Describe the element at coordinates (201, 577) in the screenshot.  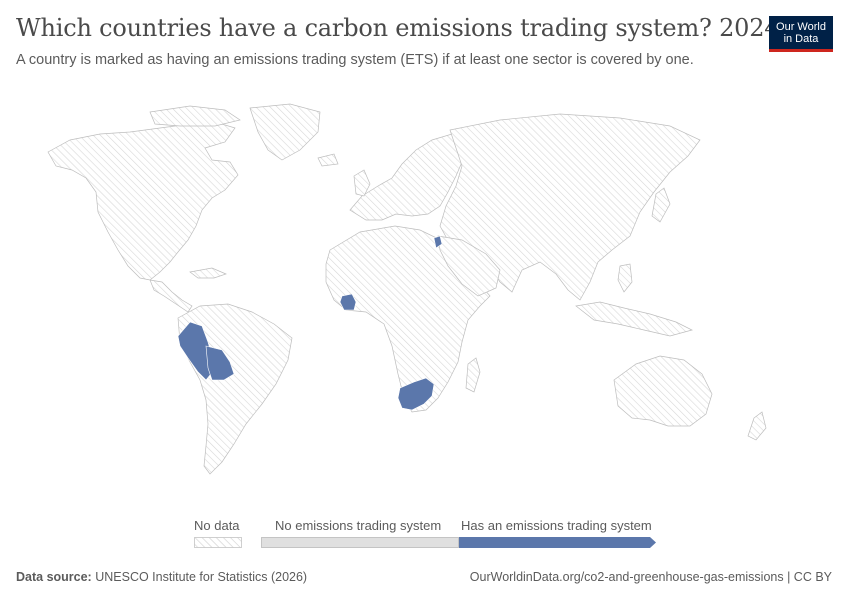
I see `data-source-text: UNESCO Institute for Statistics (2026)` at that location.